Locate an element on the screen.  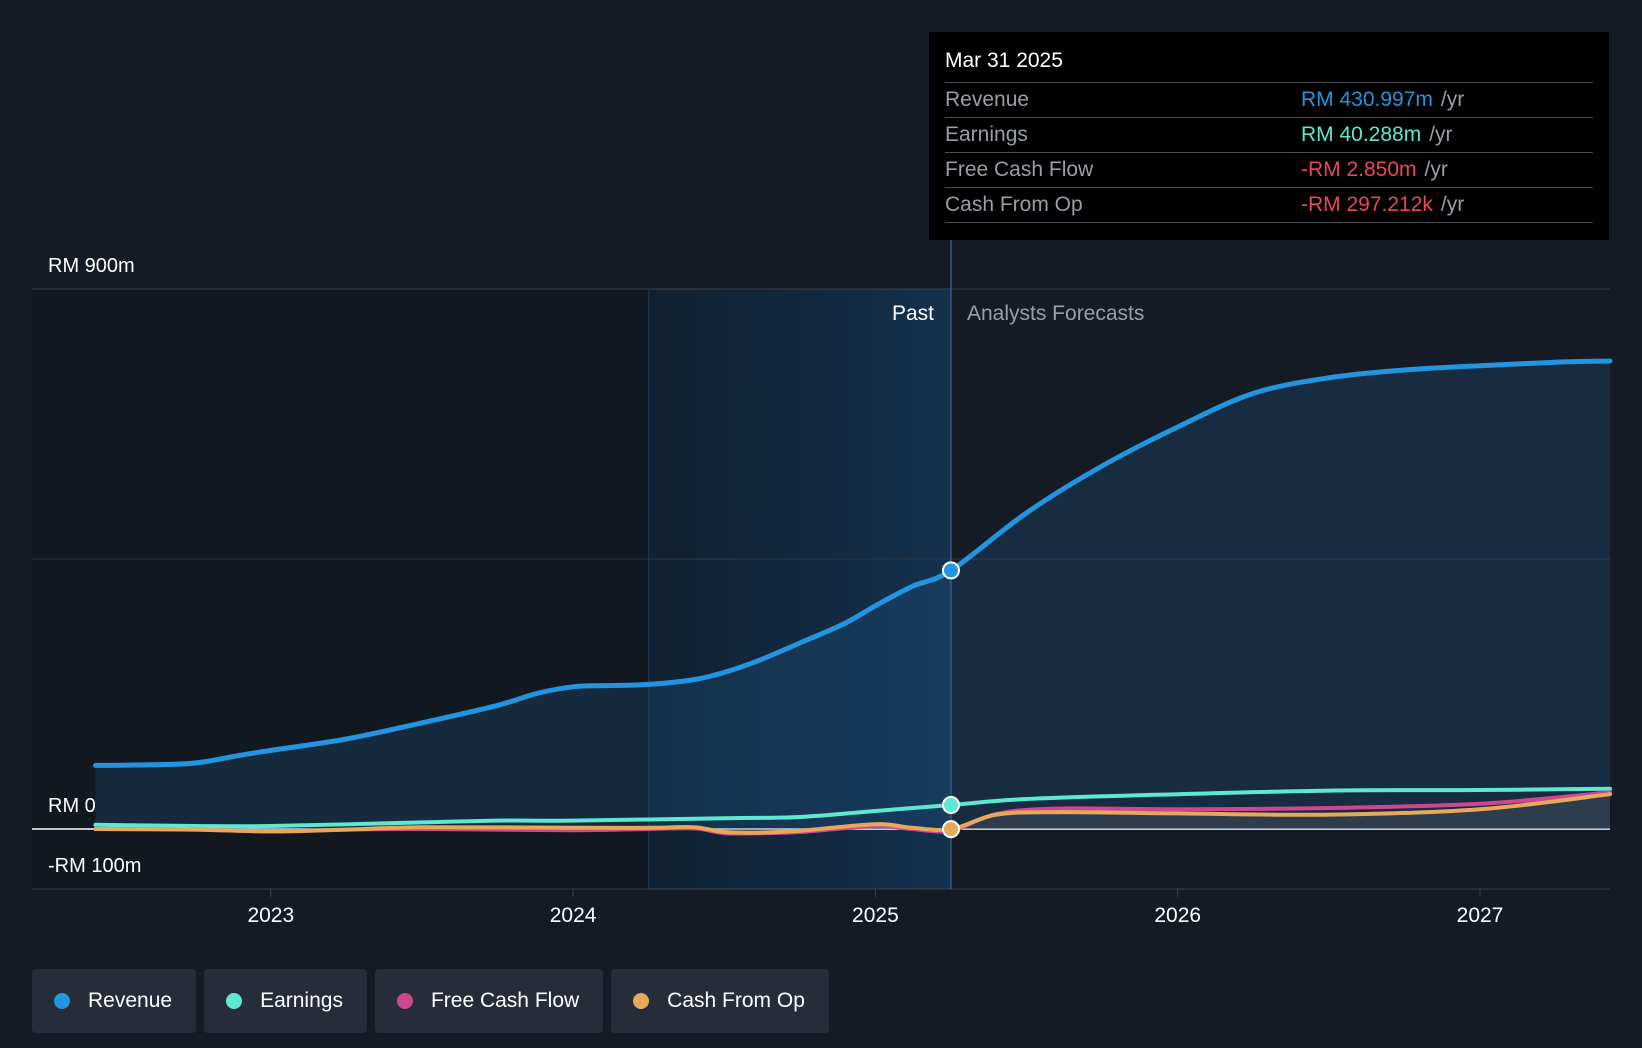
tooltip-row-revenue: Revenue RM 430.997m /yr is located at coordinates (1269, 99).